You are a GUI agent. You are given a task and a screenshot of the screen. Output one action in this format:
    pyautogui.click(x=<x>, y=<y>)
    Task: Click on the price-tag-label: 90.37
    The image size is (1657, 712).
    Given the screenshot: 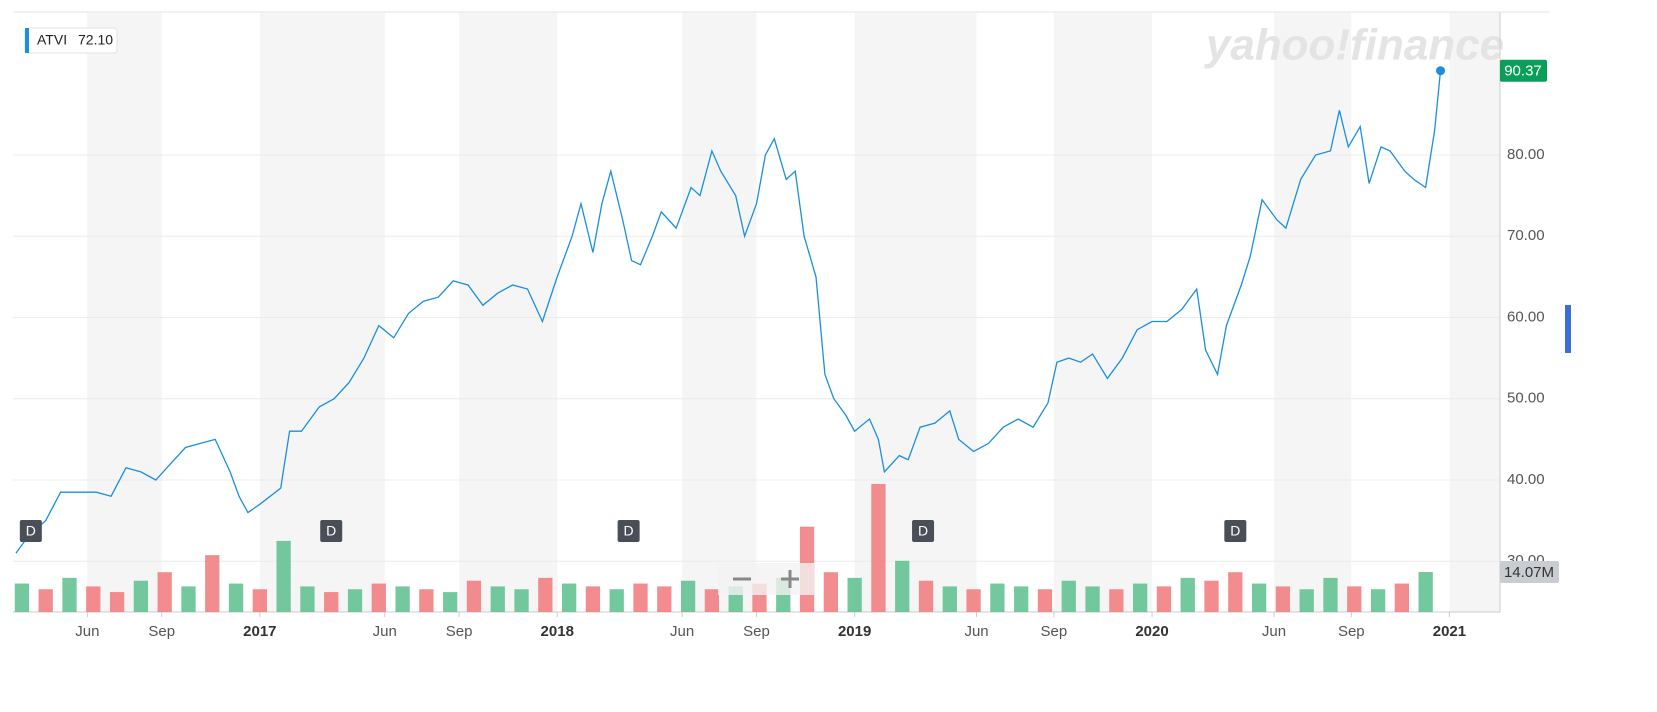 What is the action you would take?
    pyautogui.click(x=1523, y=71)
    